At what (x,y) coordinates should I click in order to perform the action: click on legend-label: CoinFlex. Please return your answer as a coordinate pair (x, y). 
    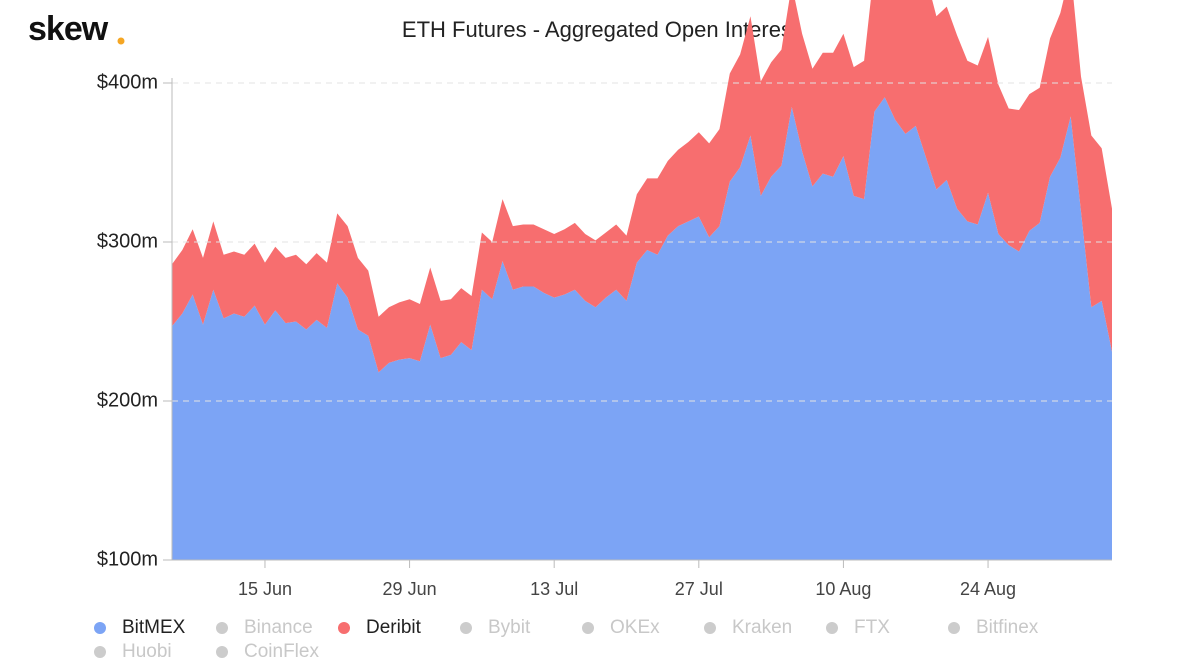
    Looking at the image, I should click on (281, 651).